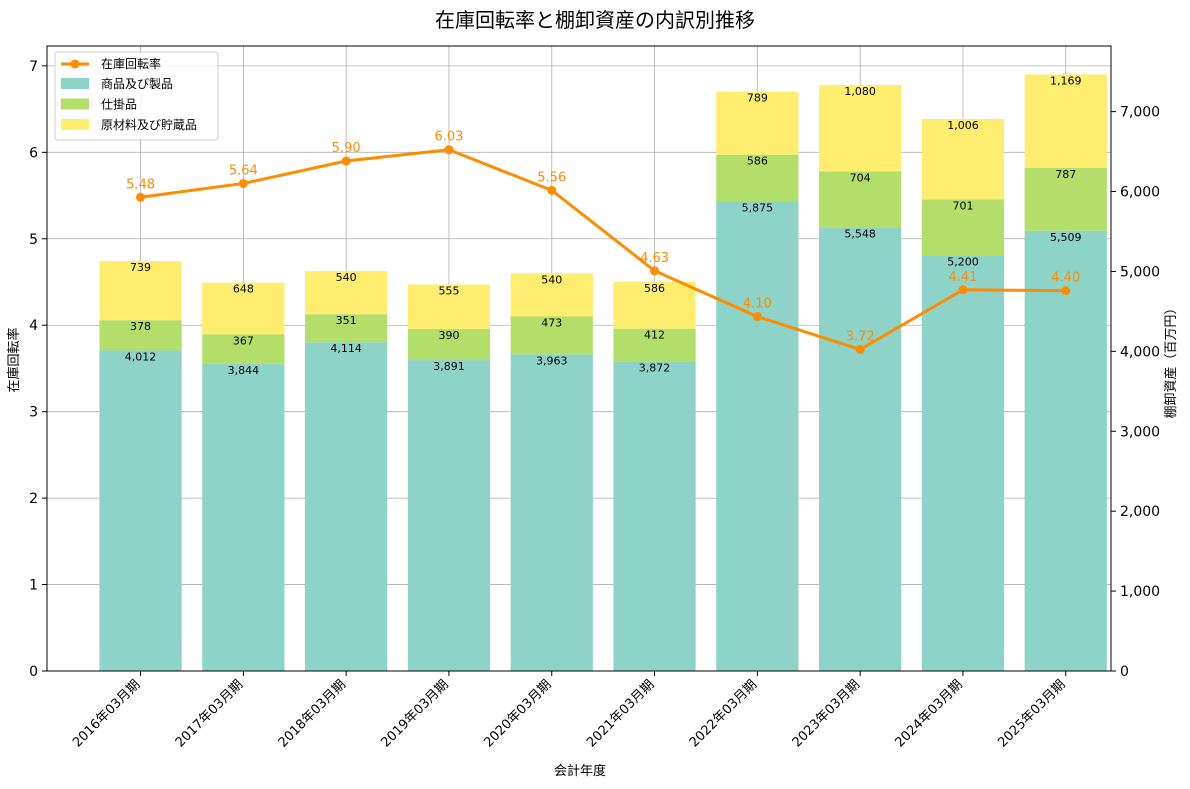 The image size is (1190, 789). Describe the element at coordinates (243, 340) in the screenshot. I see `bar-value-label: 367` at that location.